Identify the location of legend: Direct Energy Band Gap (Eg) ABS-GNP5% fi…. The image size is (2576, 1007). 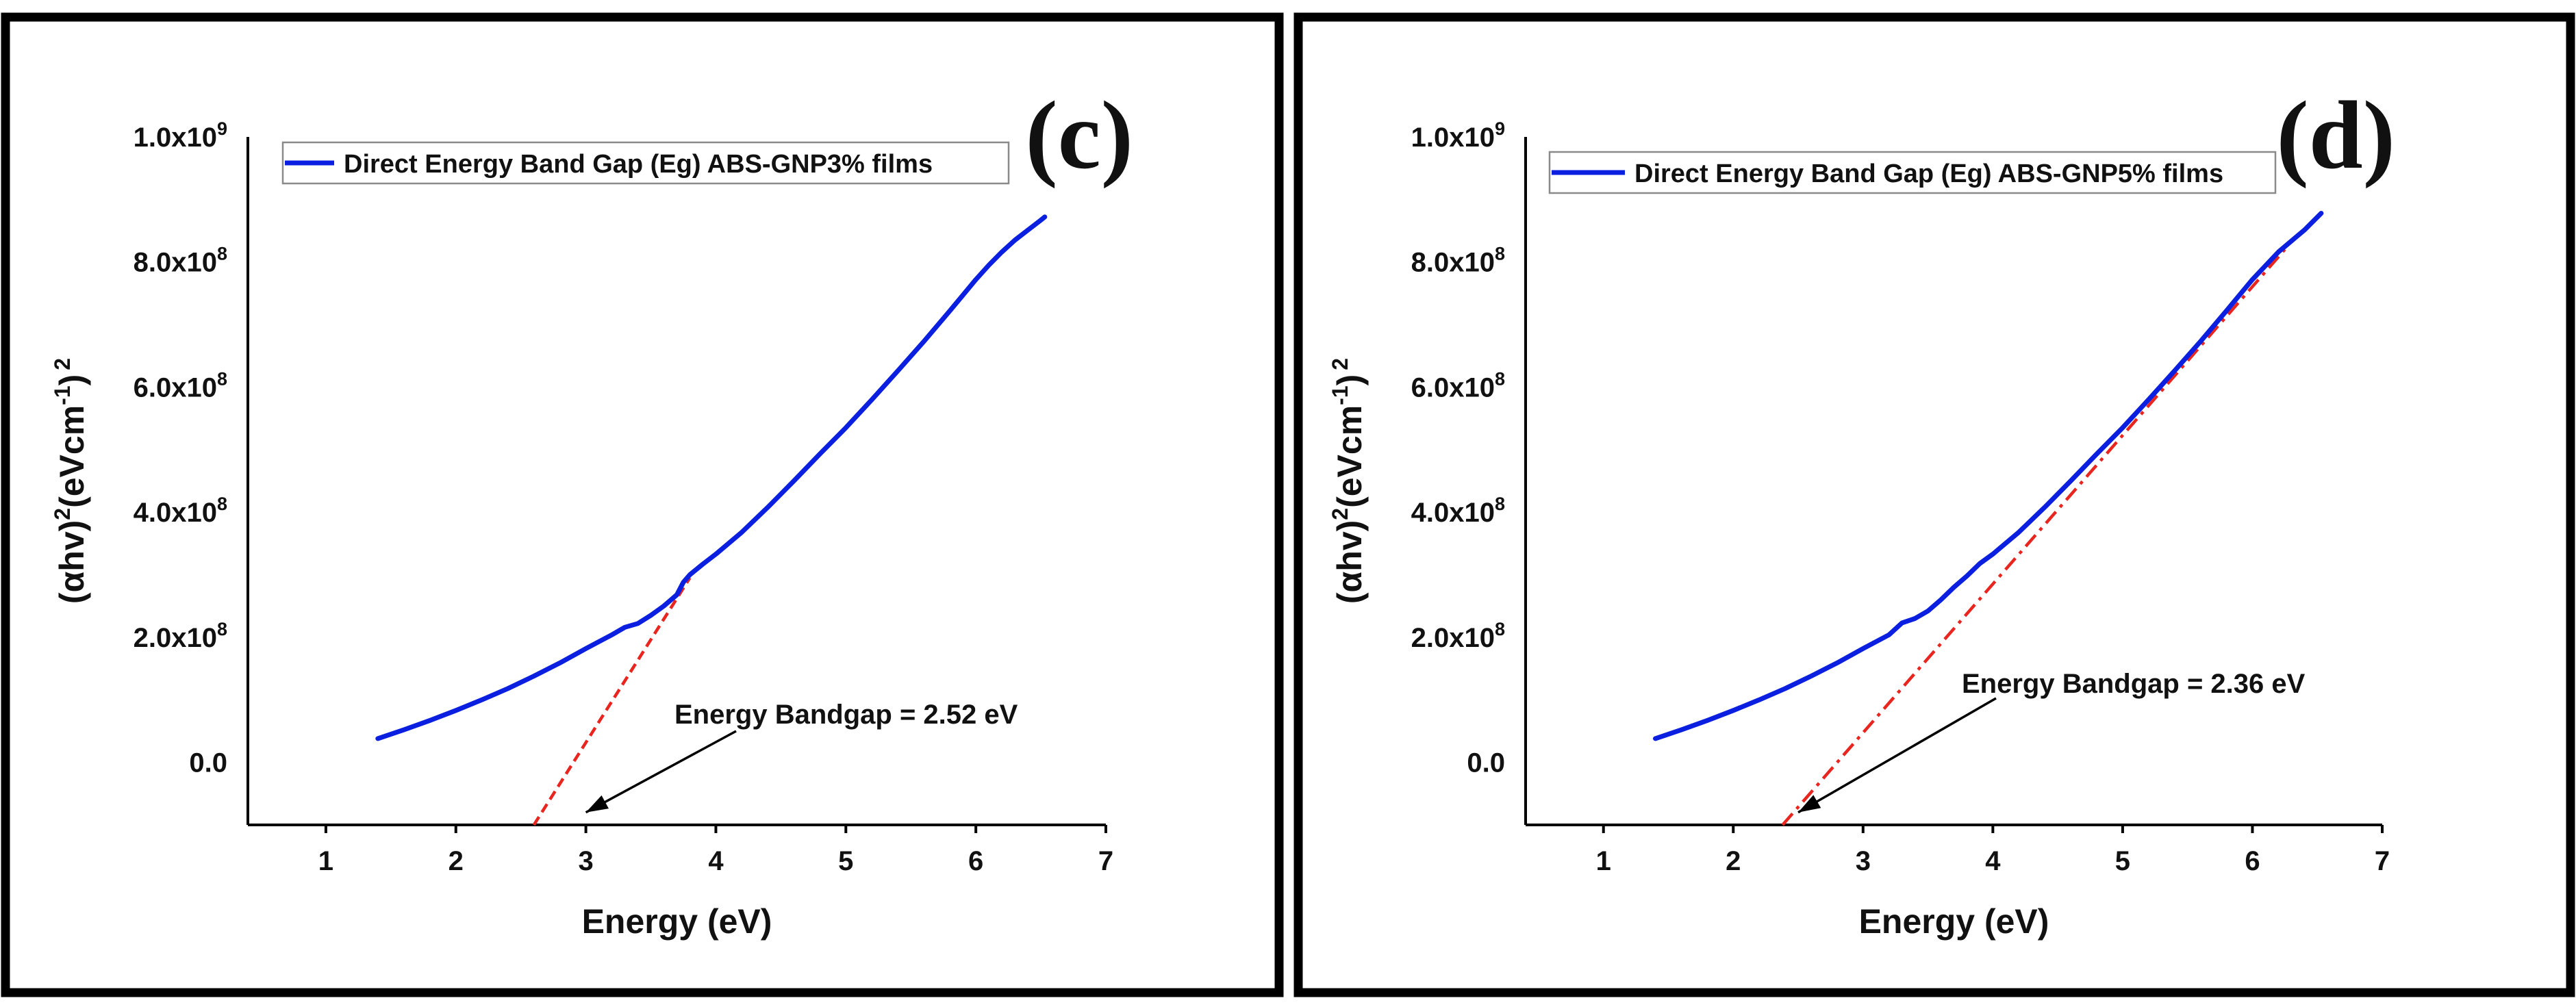
(1913, 172).